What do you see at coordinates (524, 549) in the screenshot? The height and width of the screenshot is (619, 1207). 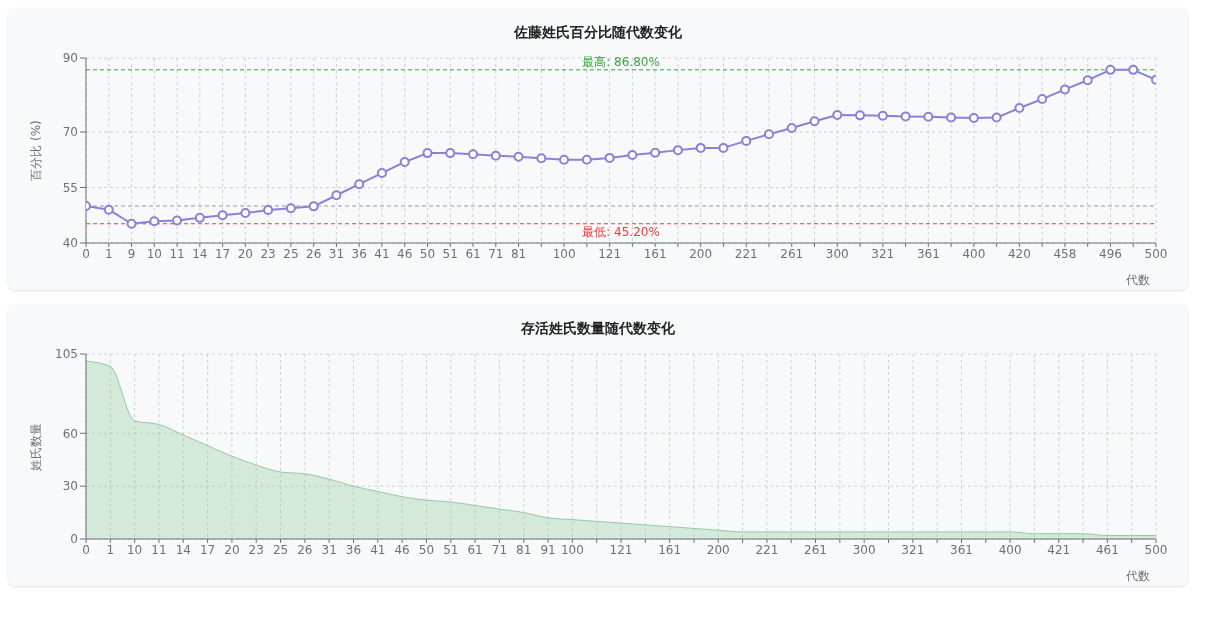 I see `x-tick-label: 81` at bounding box center [524, 549].